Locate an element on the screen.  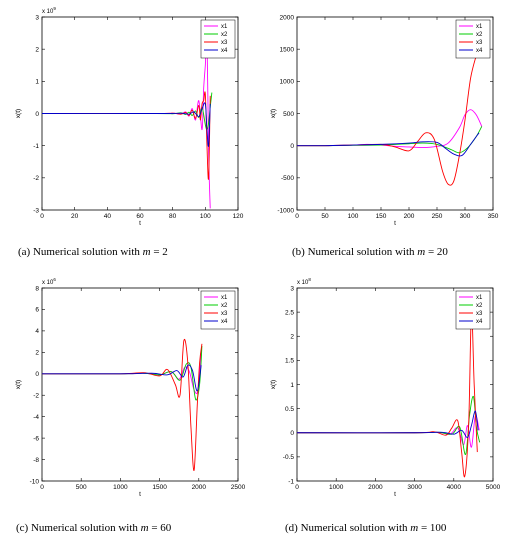
y-tick-label: -10 is located at coordinates (35, 481).